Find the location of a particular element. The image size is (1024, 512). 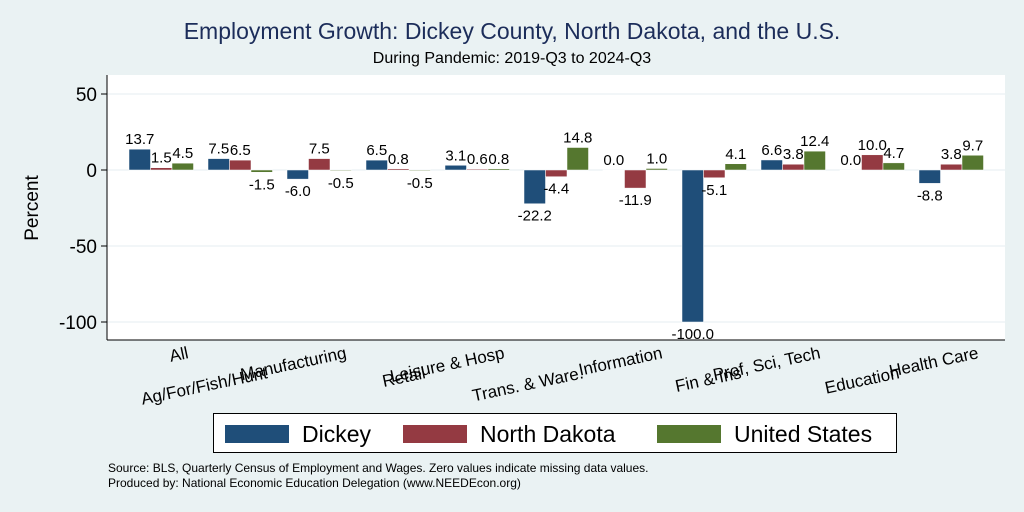

value-label-north-dakota-education: 10.0 is located at coordinates (872, 145).